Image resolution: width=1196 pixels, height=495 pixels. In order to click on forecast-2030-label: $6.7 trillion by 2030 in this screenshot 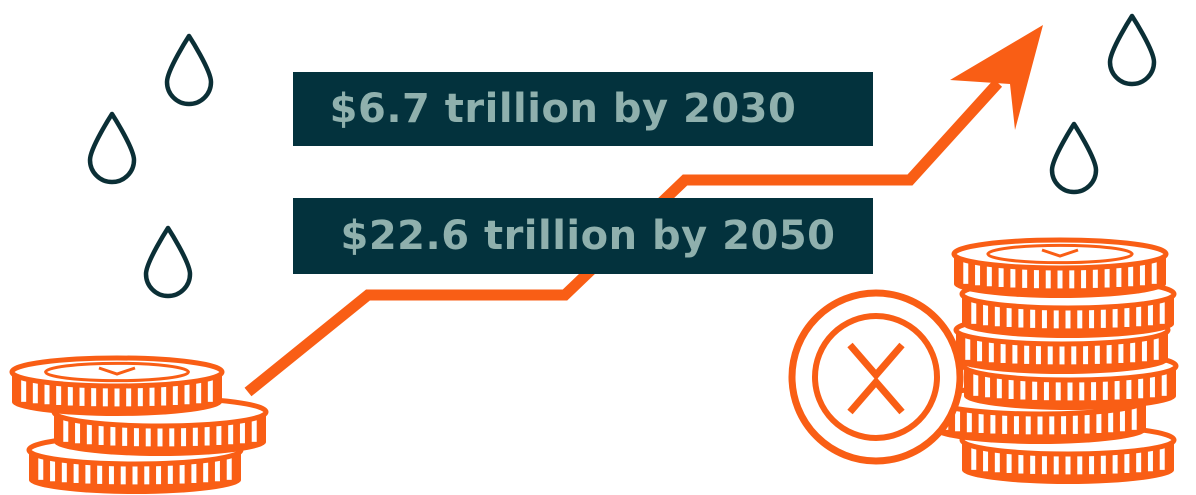, I will do `click(583, 109)`.